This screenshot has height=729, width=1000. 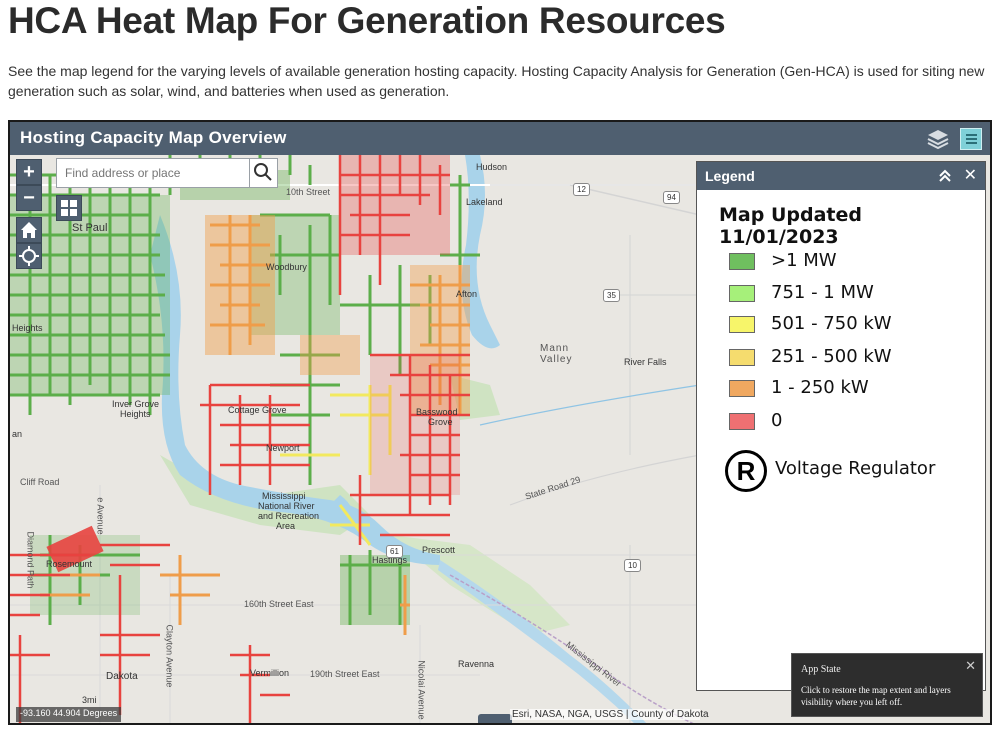 I want to click on shield-94: 94, so click(x=671, y=197).